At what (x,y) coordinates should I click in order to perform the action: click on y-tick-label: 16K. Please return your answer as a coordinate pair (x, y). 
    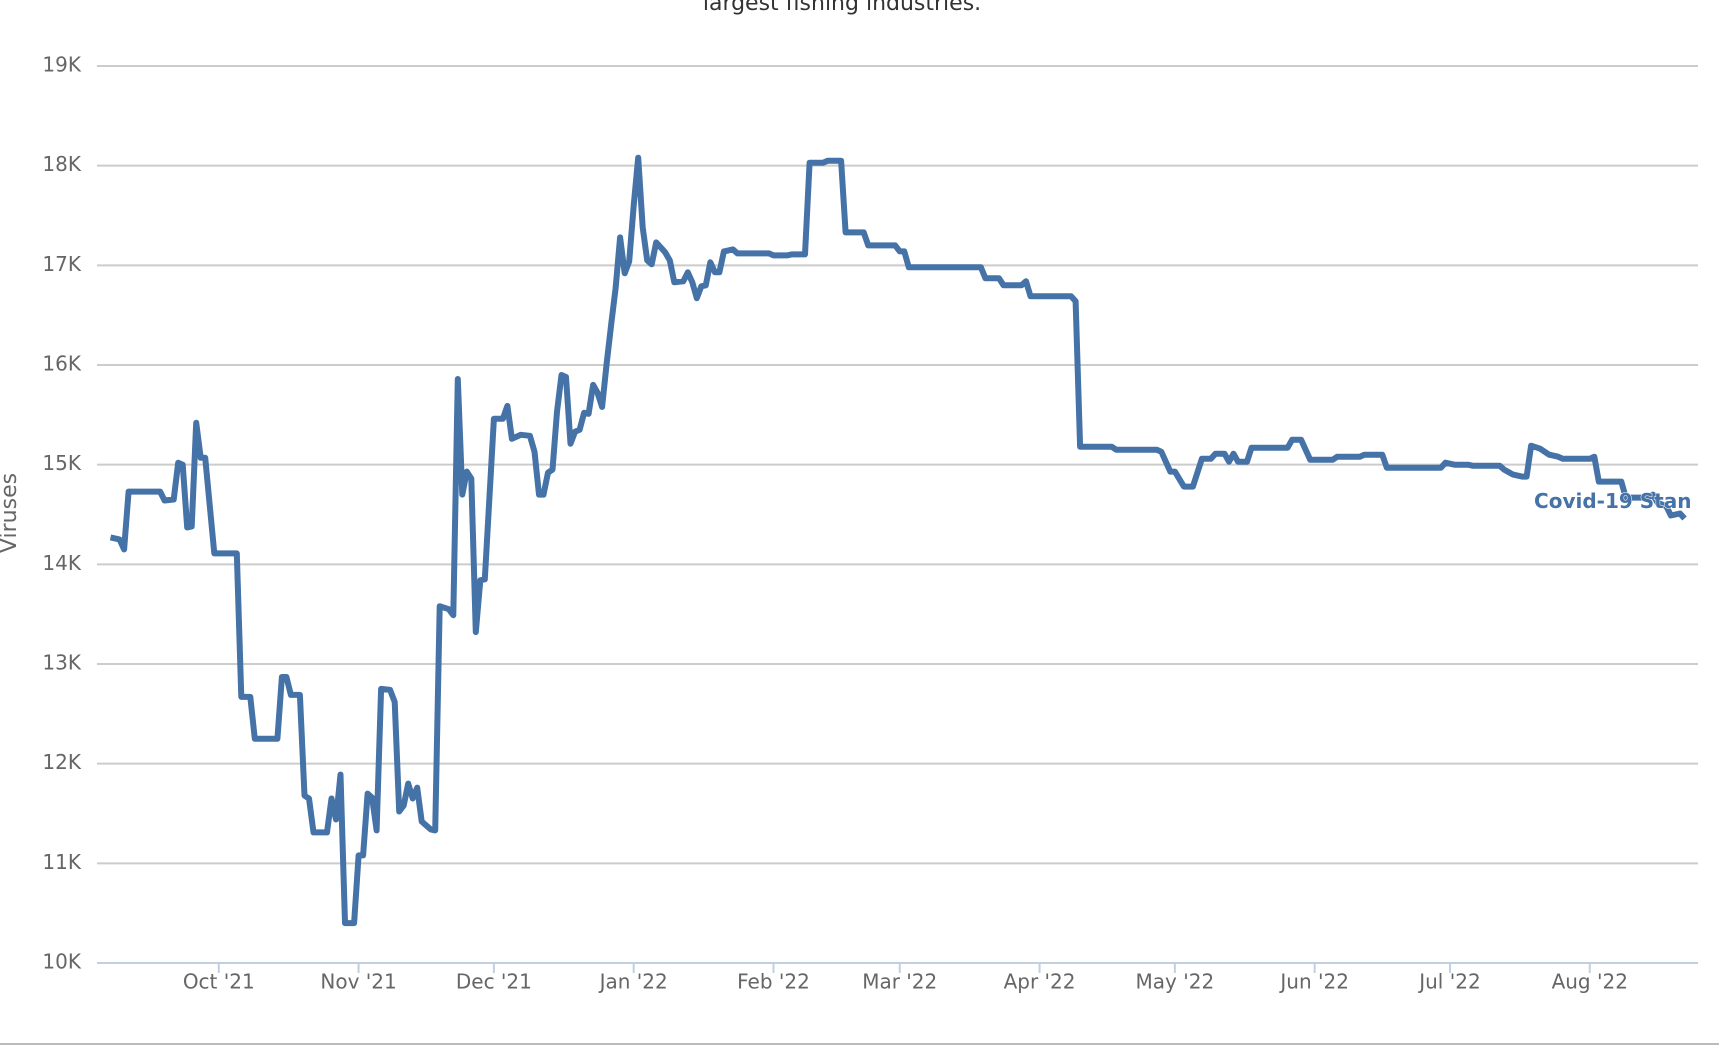
    Looking at the image, I should click on (61, 364).